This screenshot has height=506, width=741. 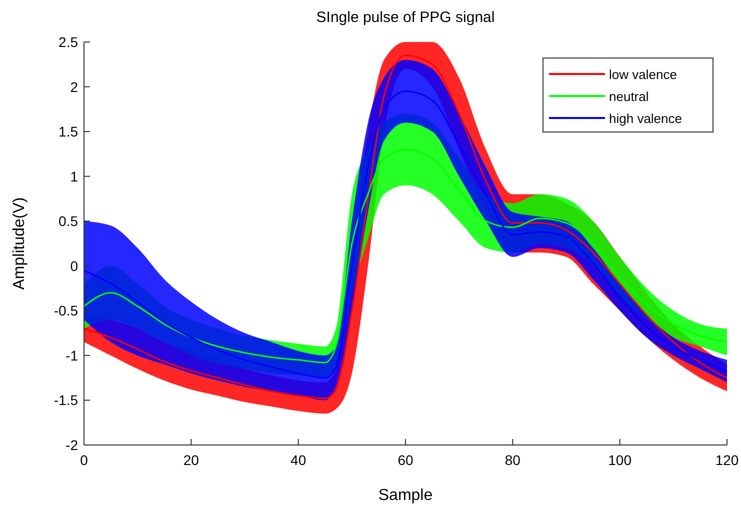 What do you see at coordinates (84, 460) in the screenshot?
I see `x-tick-label: 0` at bounding box center [84, 460].